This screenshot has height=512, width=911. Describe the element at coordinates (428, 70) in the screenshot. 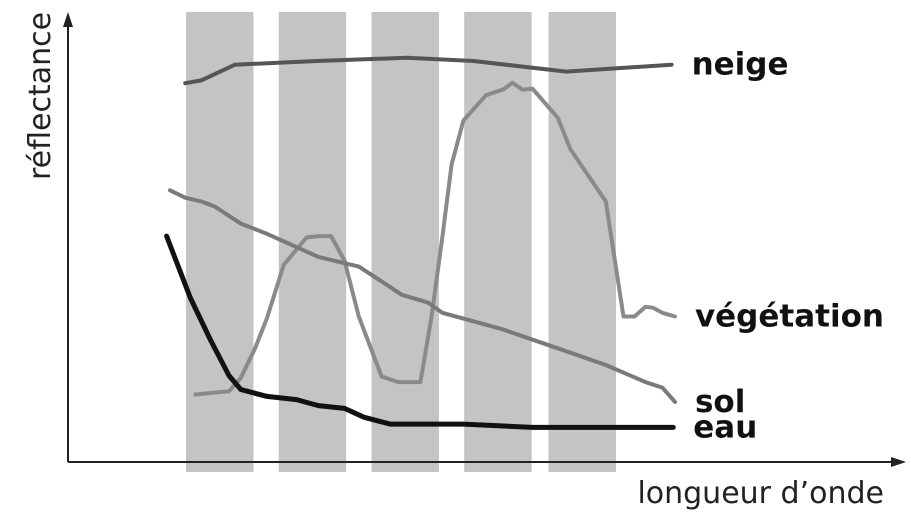

I see `series-line-neige` at that location.